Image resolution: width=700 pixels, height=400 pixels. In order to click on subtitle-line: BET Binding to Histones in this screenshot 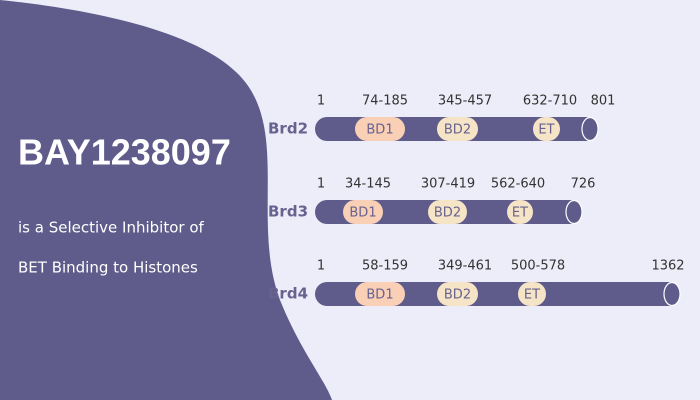, I will do `click(108, 268)`.